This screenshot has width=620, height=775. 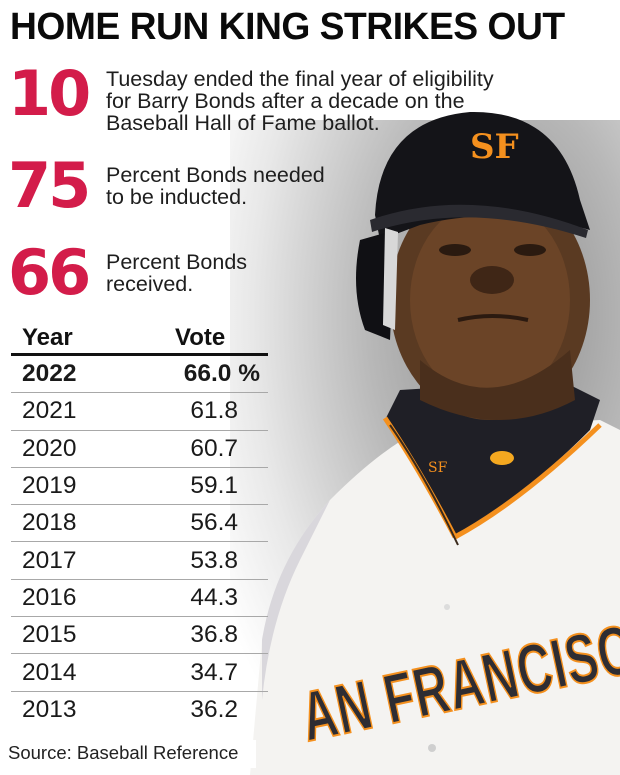 I want to click on table-row: 2018 56.4, so click(x=139, y=524).